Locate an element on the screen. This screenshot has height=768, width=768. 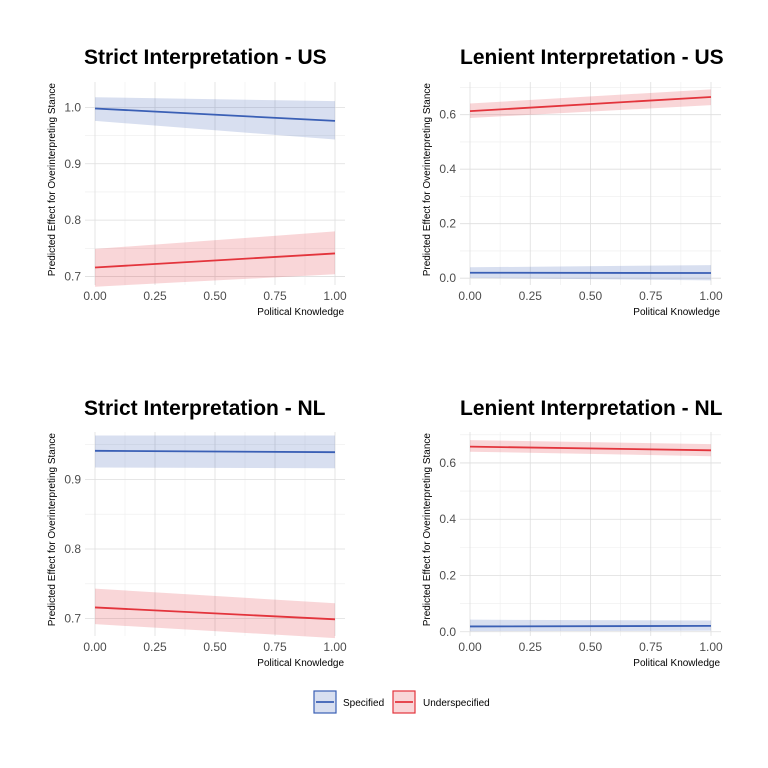
confidence-band-specified is located at coordinates (215, 118).